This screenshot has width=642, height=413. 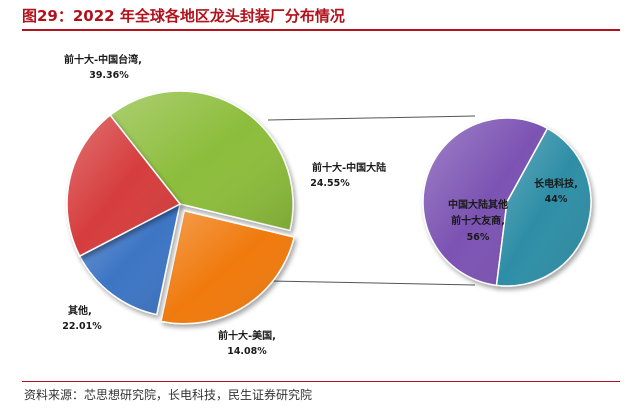 I want to click on main-pie-slice-2-shine, so click(x=129, y=259).